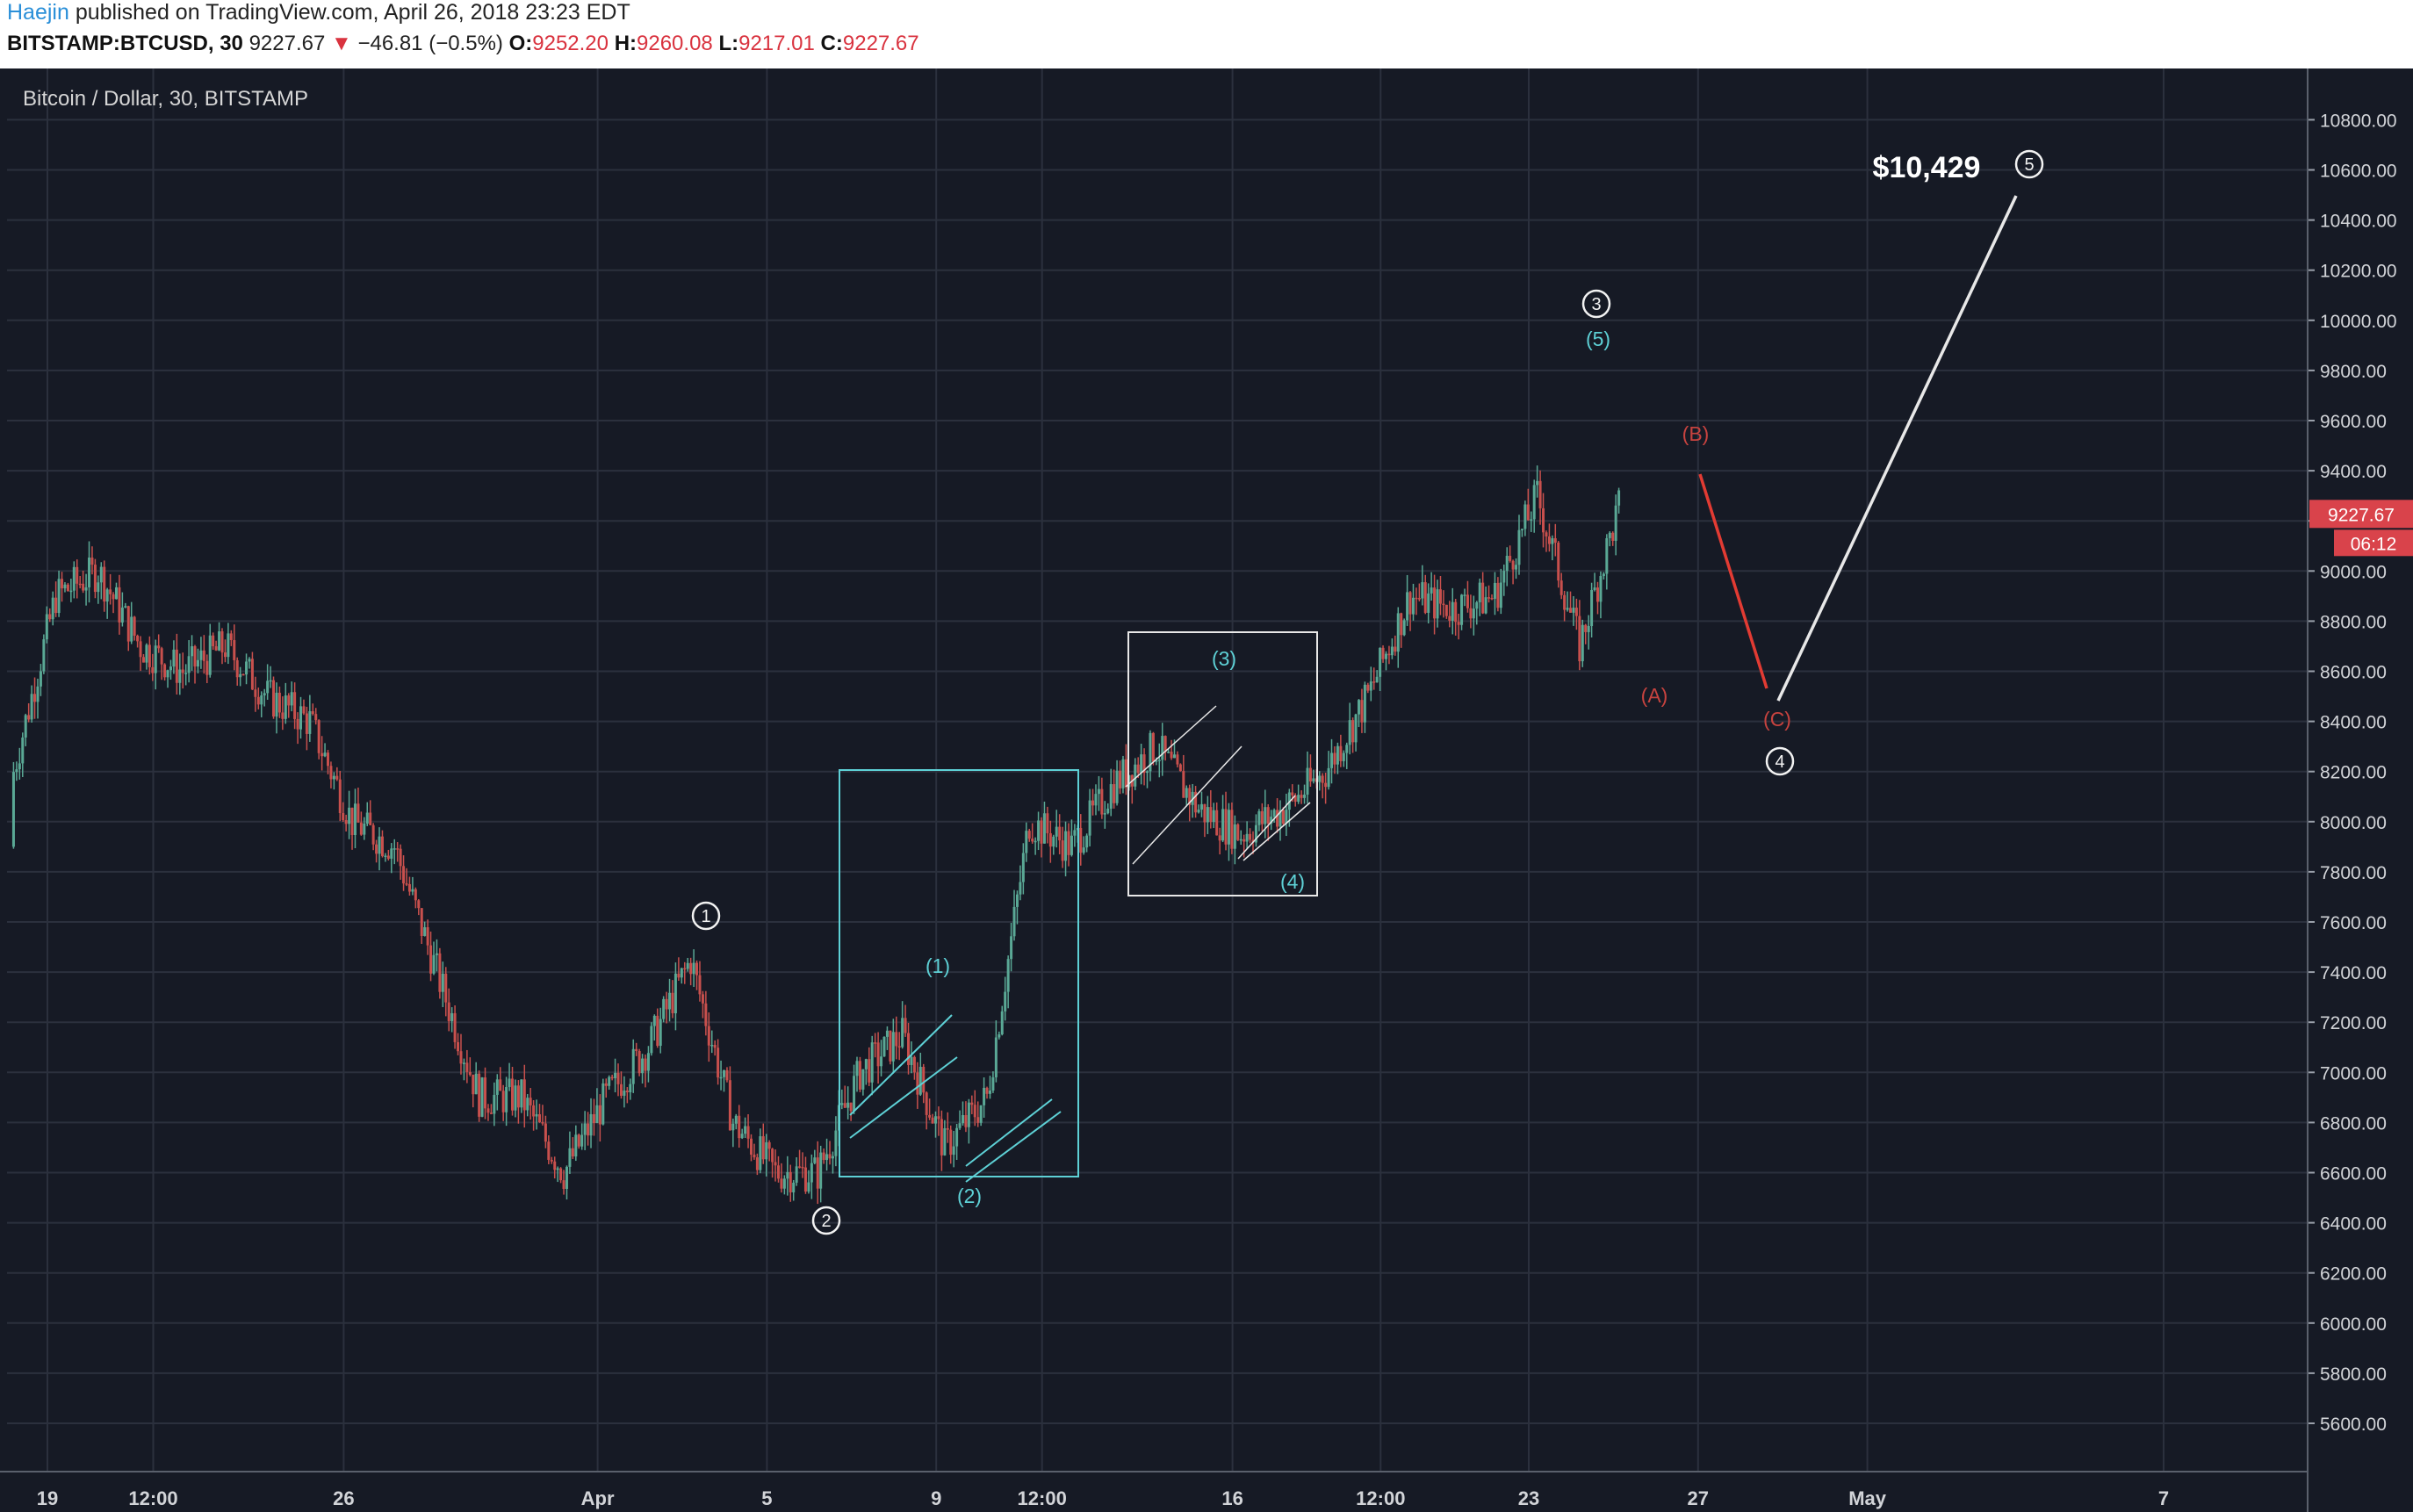  What do you see at coordinates (1733, 581) in the screenshot?
I see `projection-line-red` at bounding box center [1733, 581].